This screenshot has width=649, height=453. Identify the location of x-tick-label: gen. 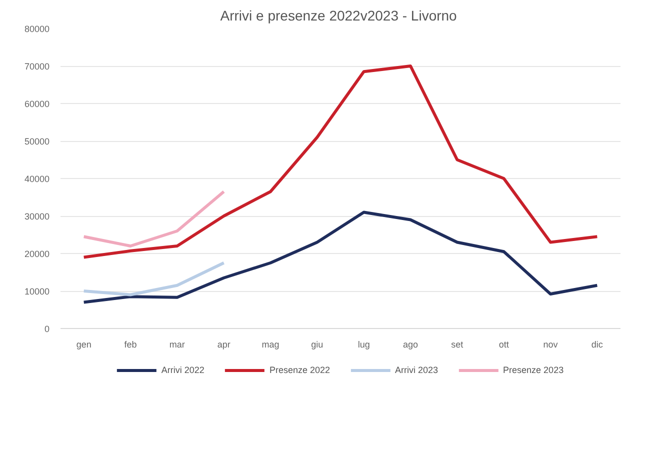
(84, 345).